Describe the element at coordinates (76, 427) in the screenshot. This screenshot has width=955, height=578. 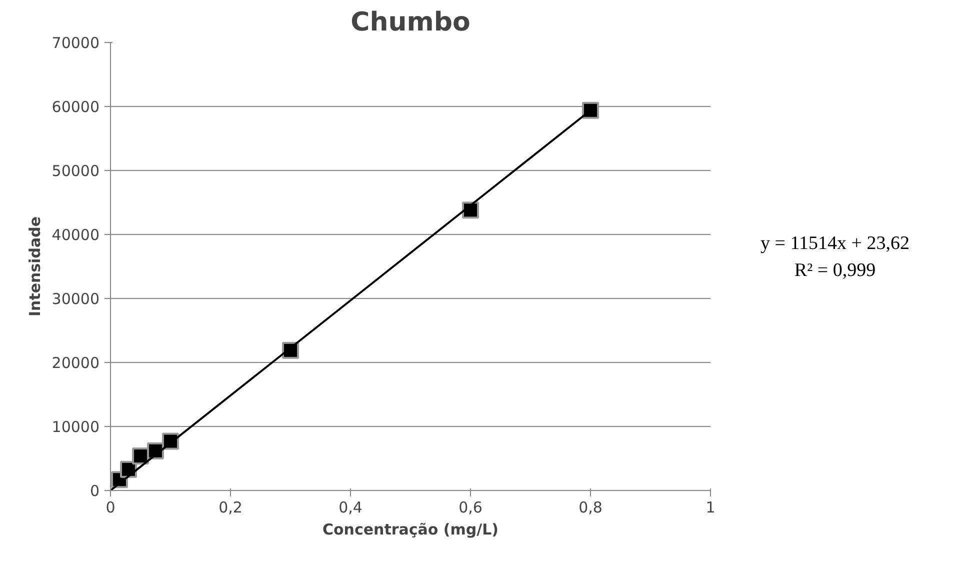
I see `y-tick-label: 10000` at that location.